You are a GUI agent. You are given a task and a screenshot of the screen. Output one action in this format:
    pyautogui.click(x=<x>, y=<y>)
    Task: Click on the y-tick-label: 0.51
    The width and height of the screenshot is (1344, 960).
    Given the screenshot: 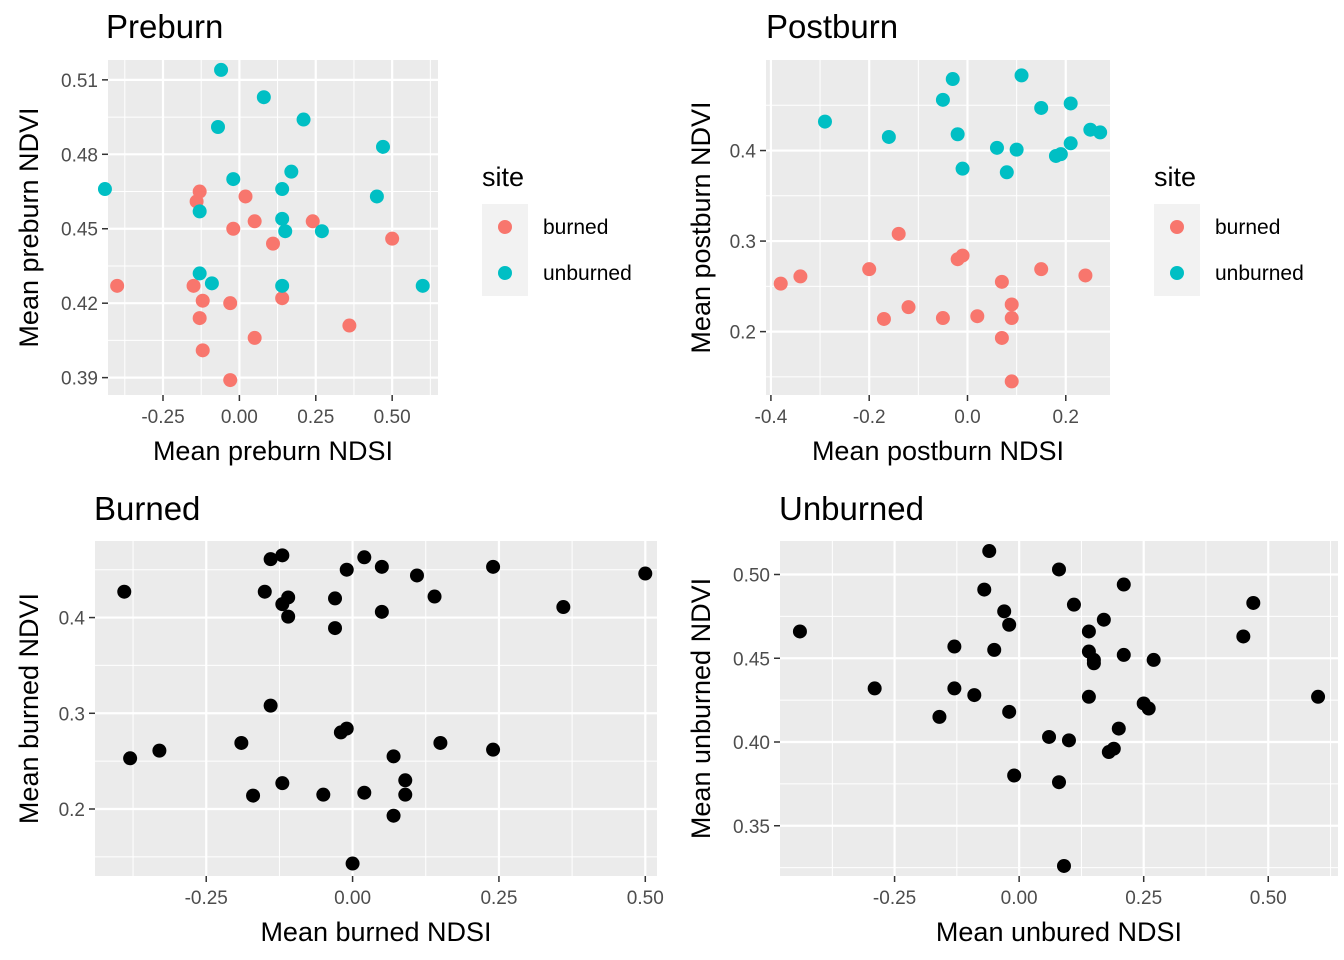 What is the action you would take?
    pyautogui.click(x=79, y=81)
    